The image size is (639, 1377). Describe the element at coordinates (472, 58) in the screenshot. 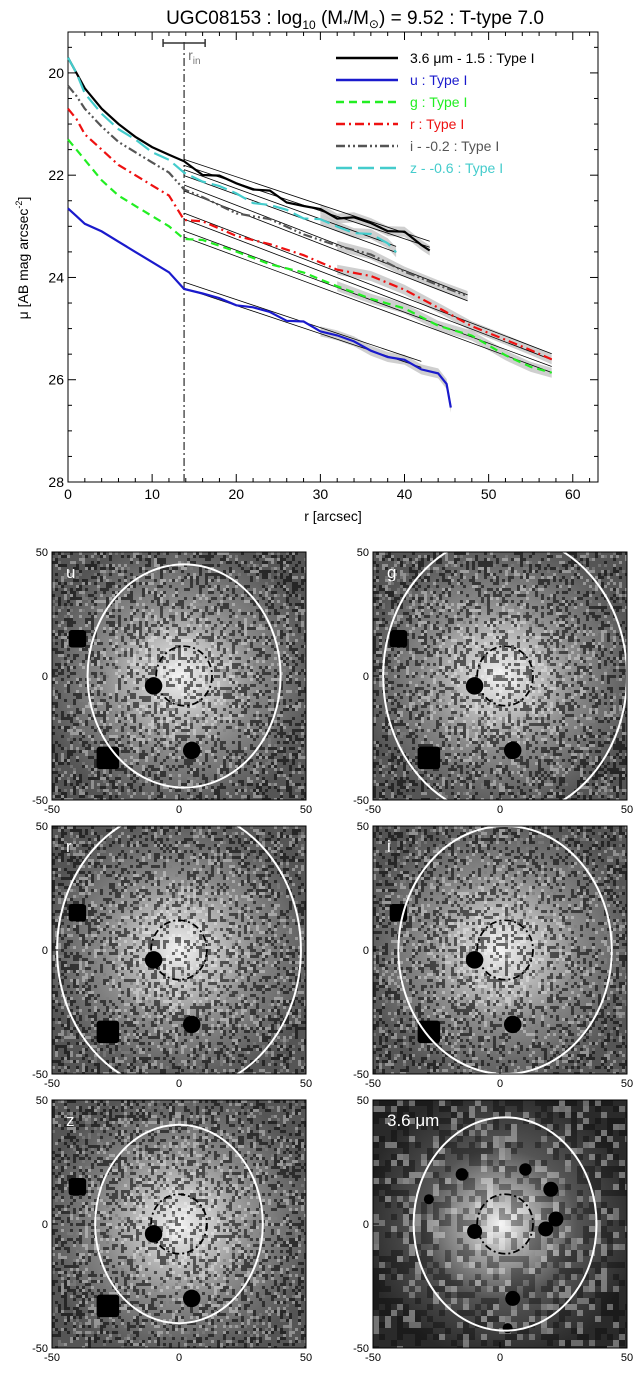

I see `legend-entry: 3.6 μm - 1.5 : Type I` at that location.